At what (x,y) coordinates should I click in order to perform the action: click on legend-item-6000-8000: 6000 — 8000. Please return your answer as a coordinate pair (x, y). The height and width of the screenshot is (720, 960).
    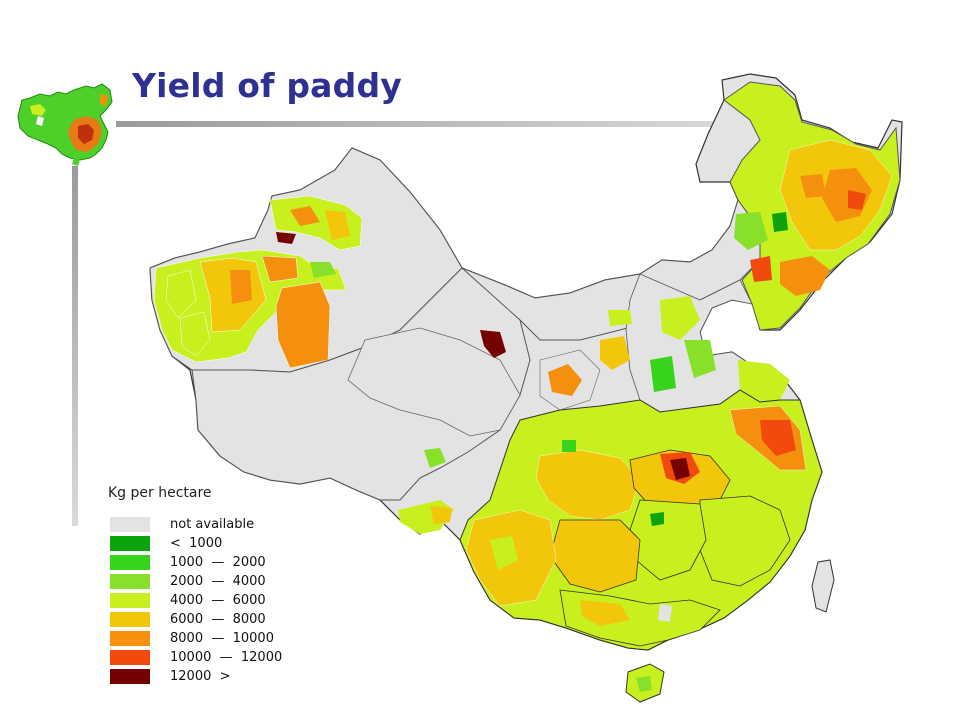
    Looking at the image, I should click on (213, 619).